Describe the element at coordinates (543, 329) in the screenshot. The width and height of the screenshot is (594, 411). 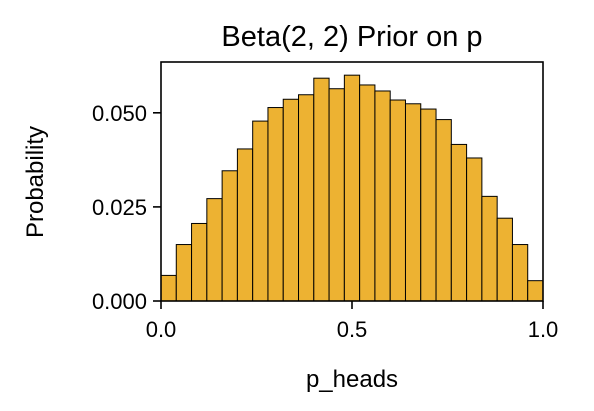
I see `x-tick-label: 1.0` at that location.